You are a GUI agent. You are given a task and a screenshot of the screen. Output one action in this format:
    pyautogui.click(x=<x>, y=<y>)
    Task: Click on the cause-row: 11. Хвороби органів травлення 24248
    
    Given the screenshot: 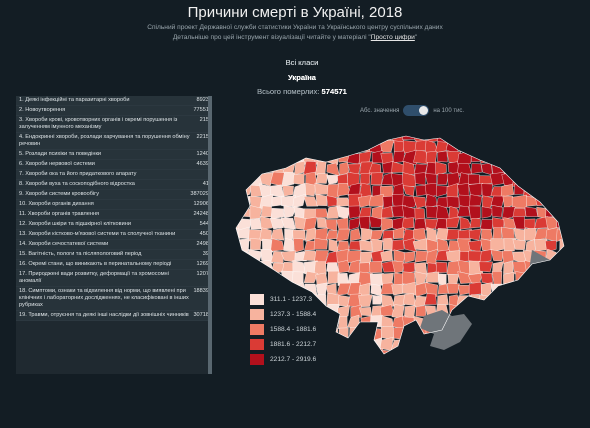 What is the action you would take?
    pyautogui.click(x=114, y=215)
    